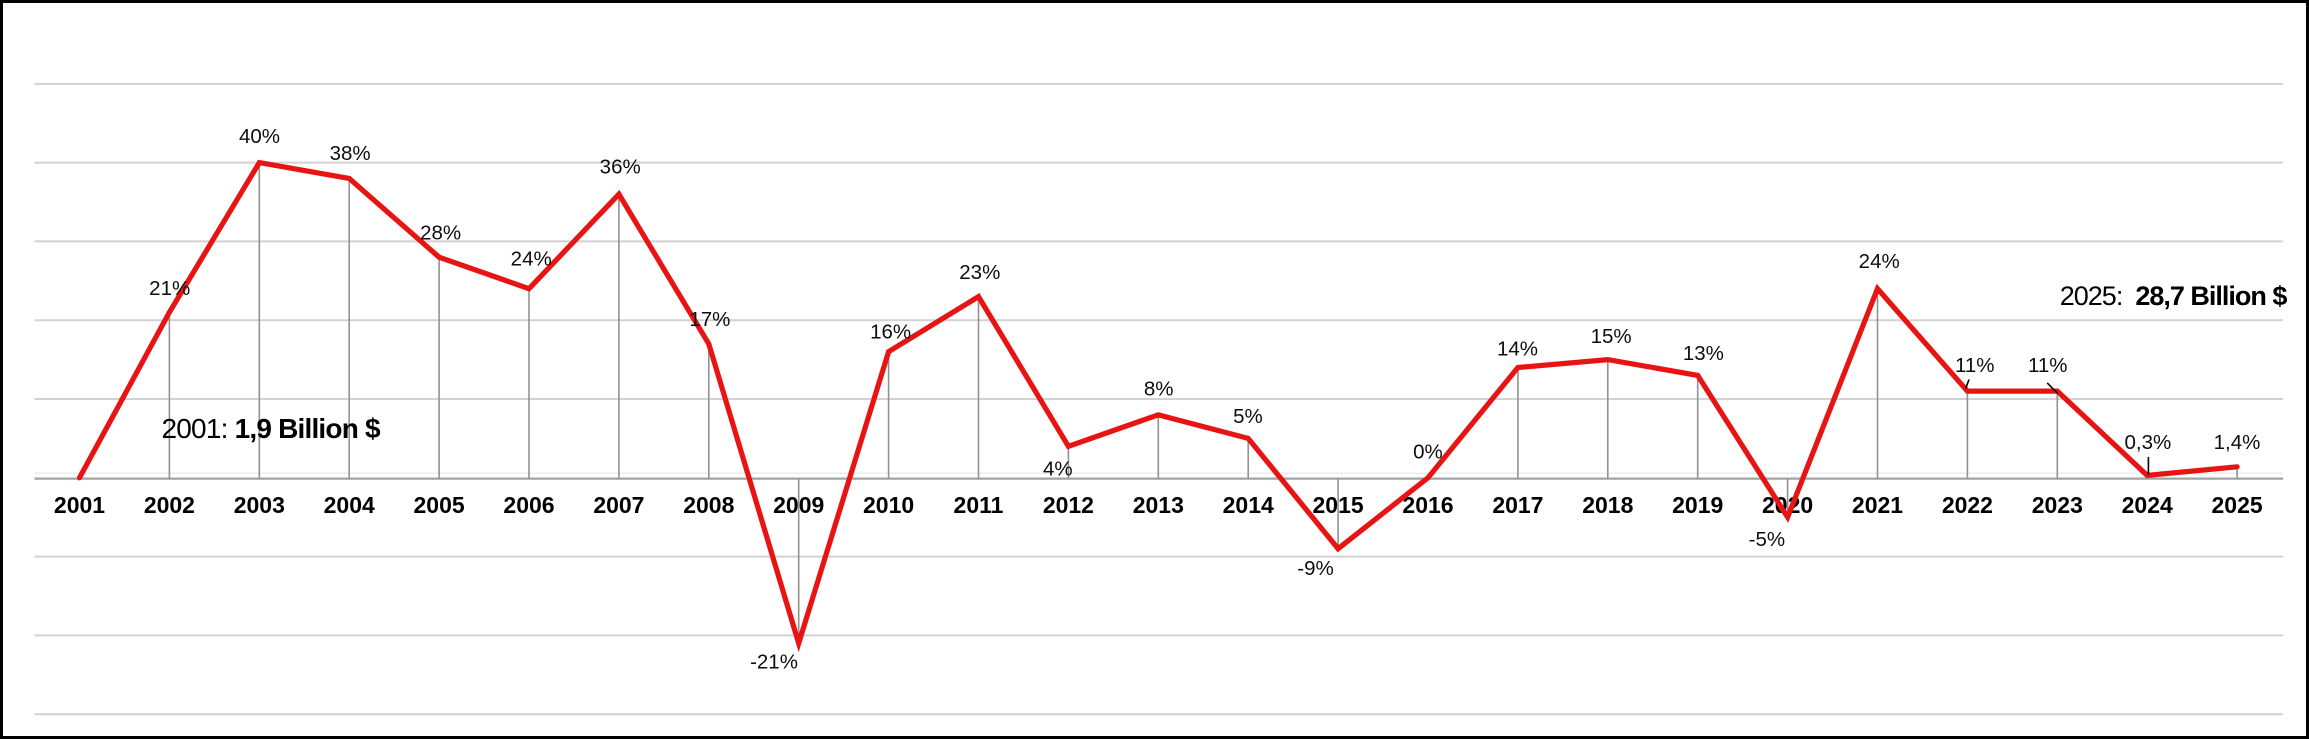 The image size is (2309, 739). I want to click on svg-text: 2025: 28,7 Billion $, so click(2174, 296).